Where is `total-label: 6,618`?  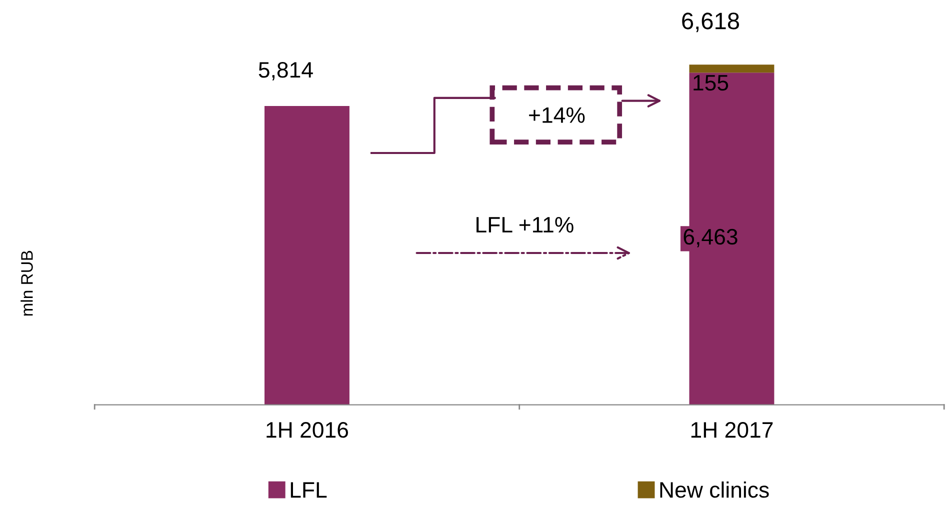
total-label: 6,618 is located at coordinates (711, 22).